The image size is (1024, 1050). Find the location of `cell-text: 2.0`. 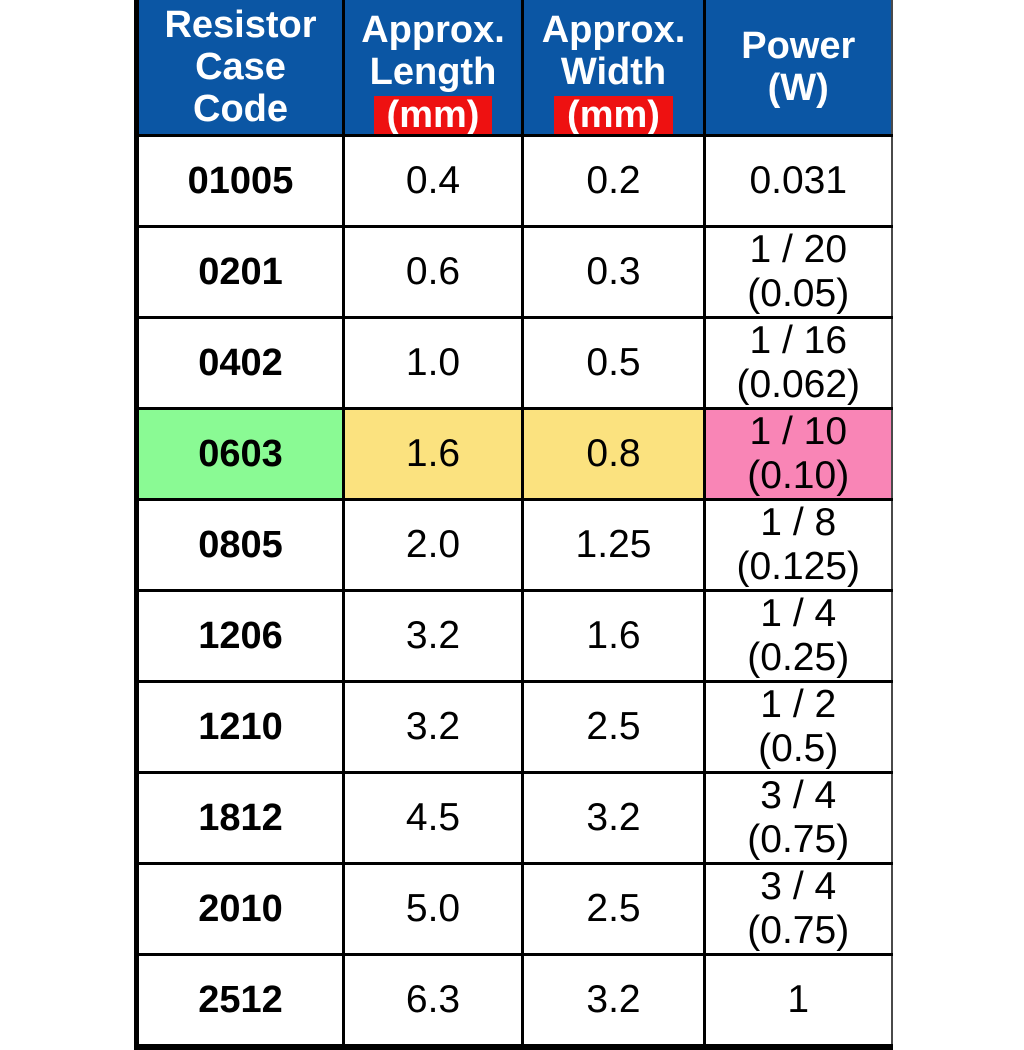

cell-text: 2.0 is located at coordinates (433, 544).